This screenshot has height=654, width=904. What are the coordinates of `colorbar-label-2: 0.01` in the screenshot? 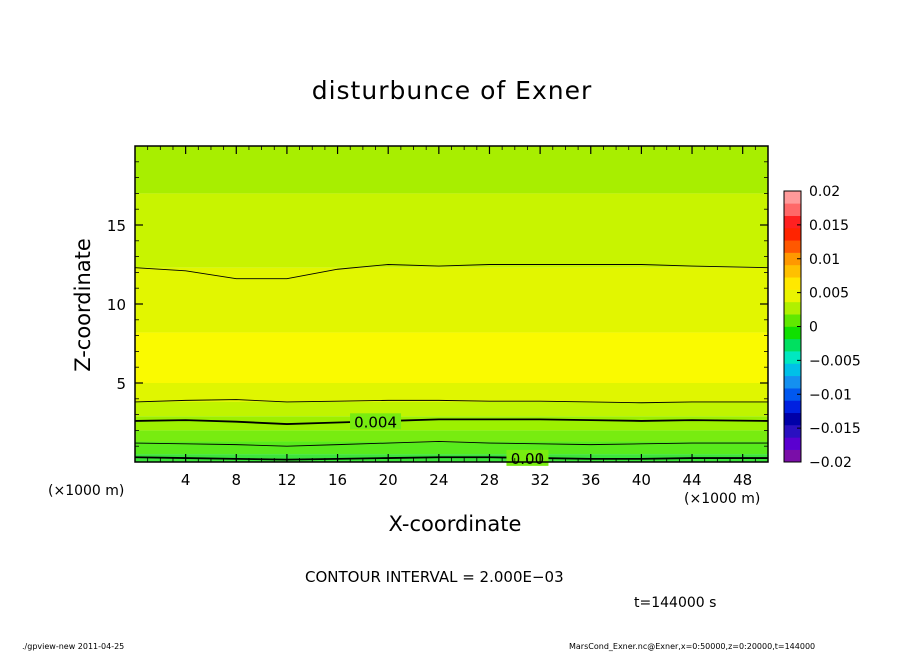 It's located at (824, 260).